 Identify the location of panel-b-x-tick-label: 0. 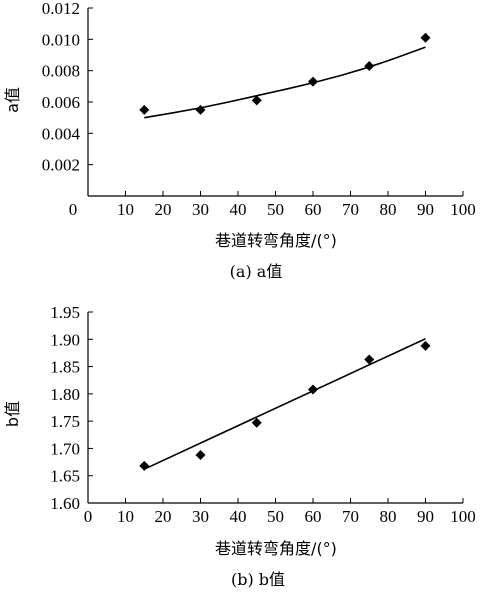
(88, 516).